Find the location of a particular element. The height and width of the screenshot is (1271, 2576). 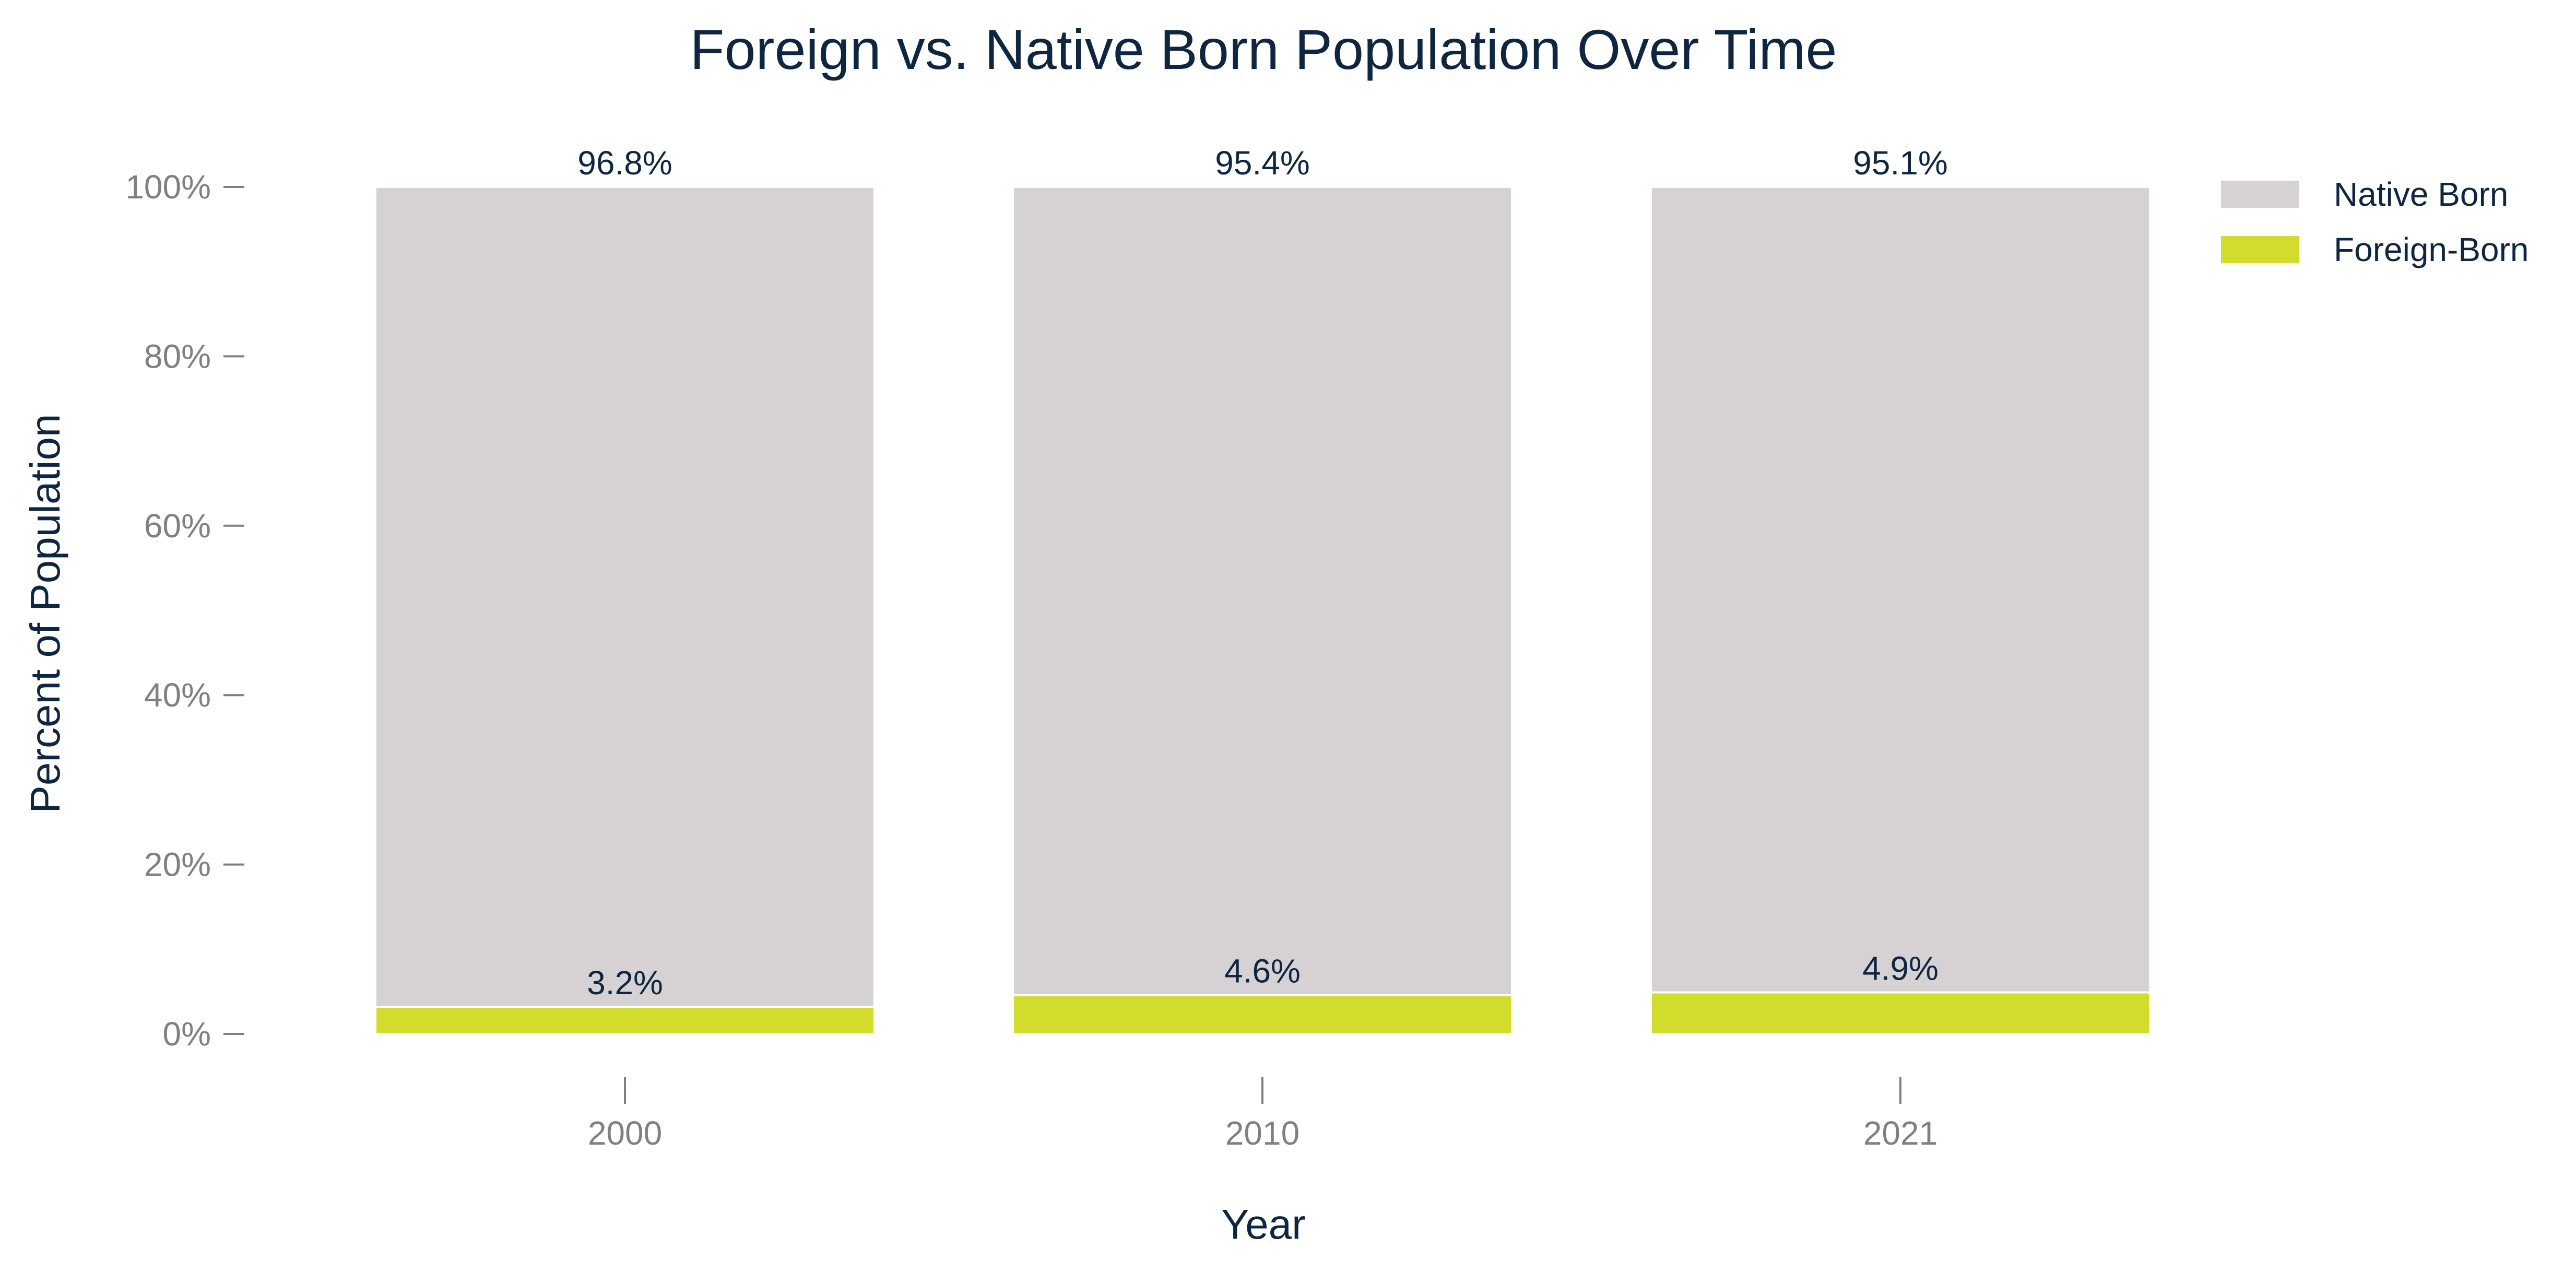

x-axis: 2000 2010 2021 is located at coordinates (1262, 1114).